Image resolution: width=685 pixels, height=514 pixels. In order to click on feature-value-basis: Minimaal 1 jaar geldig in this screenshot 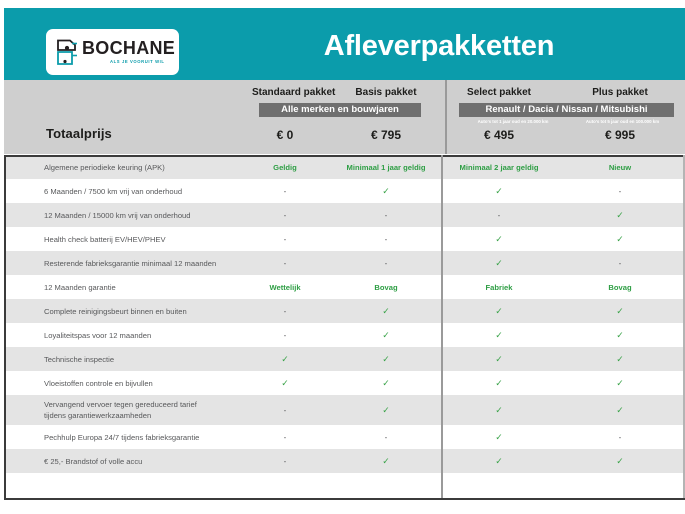, I will do `click(386, 167)`.